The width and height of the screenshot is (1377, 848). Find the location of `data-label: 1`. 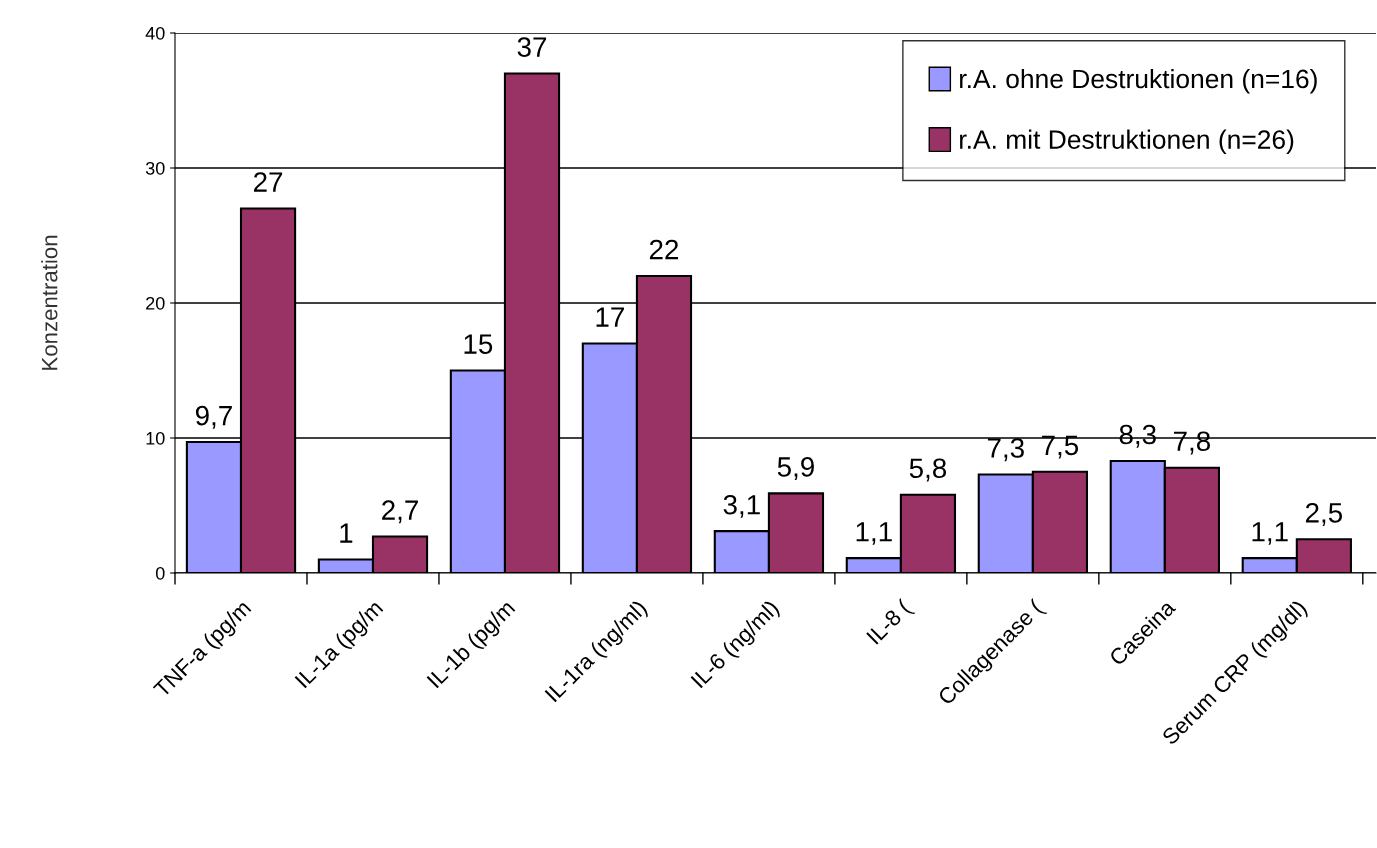

data-label: 1 is located at coordinates (346, 533).